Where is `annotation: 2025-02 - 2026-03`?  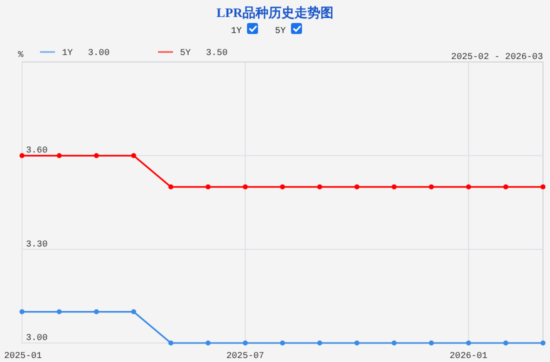 annotation: 2025-02 - 2026-03 is located at coordinates (497, 57).